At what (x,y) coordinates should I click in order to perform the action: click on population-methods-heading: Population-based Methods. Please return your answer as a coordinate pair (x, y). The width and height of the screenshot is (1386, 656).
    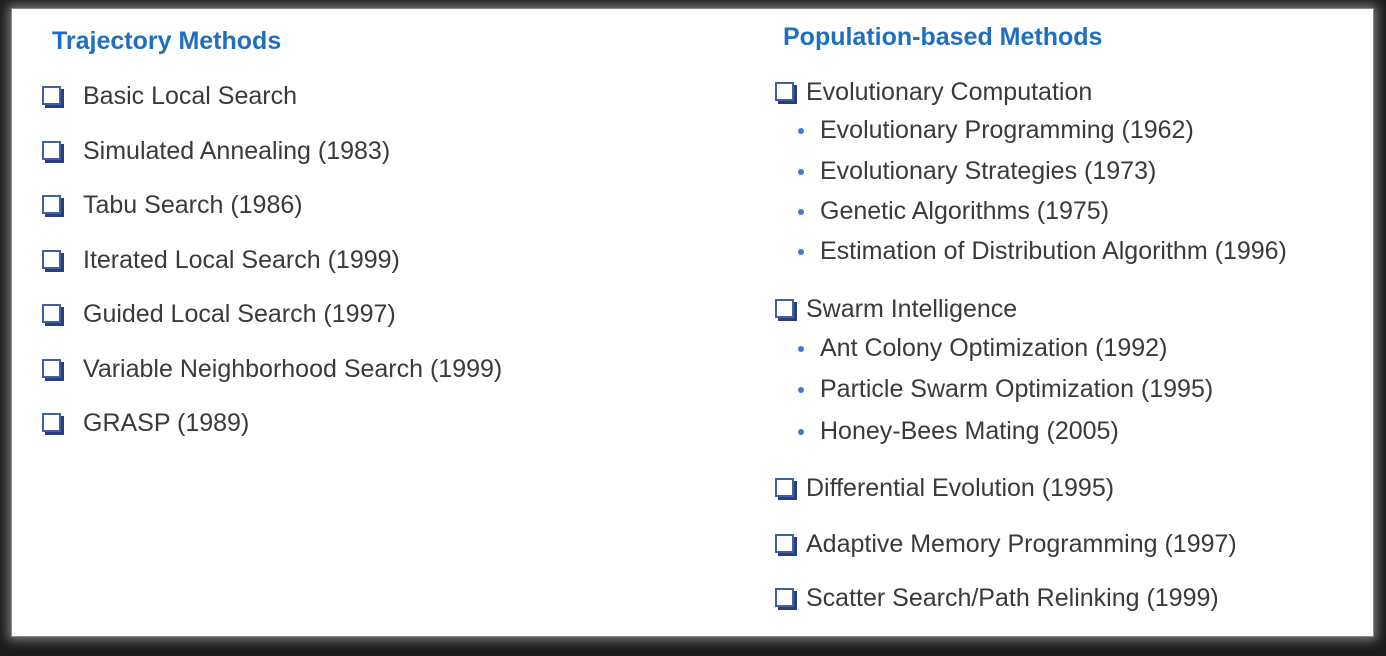
    Looking at the image, I should click on (943, 37).